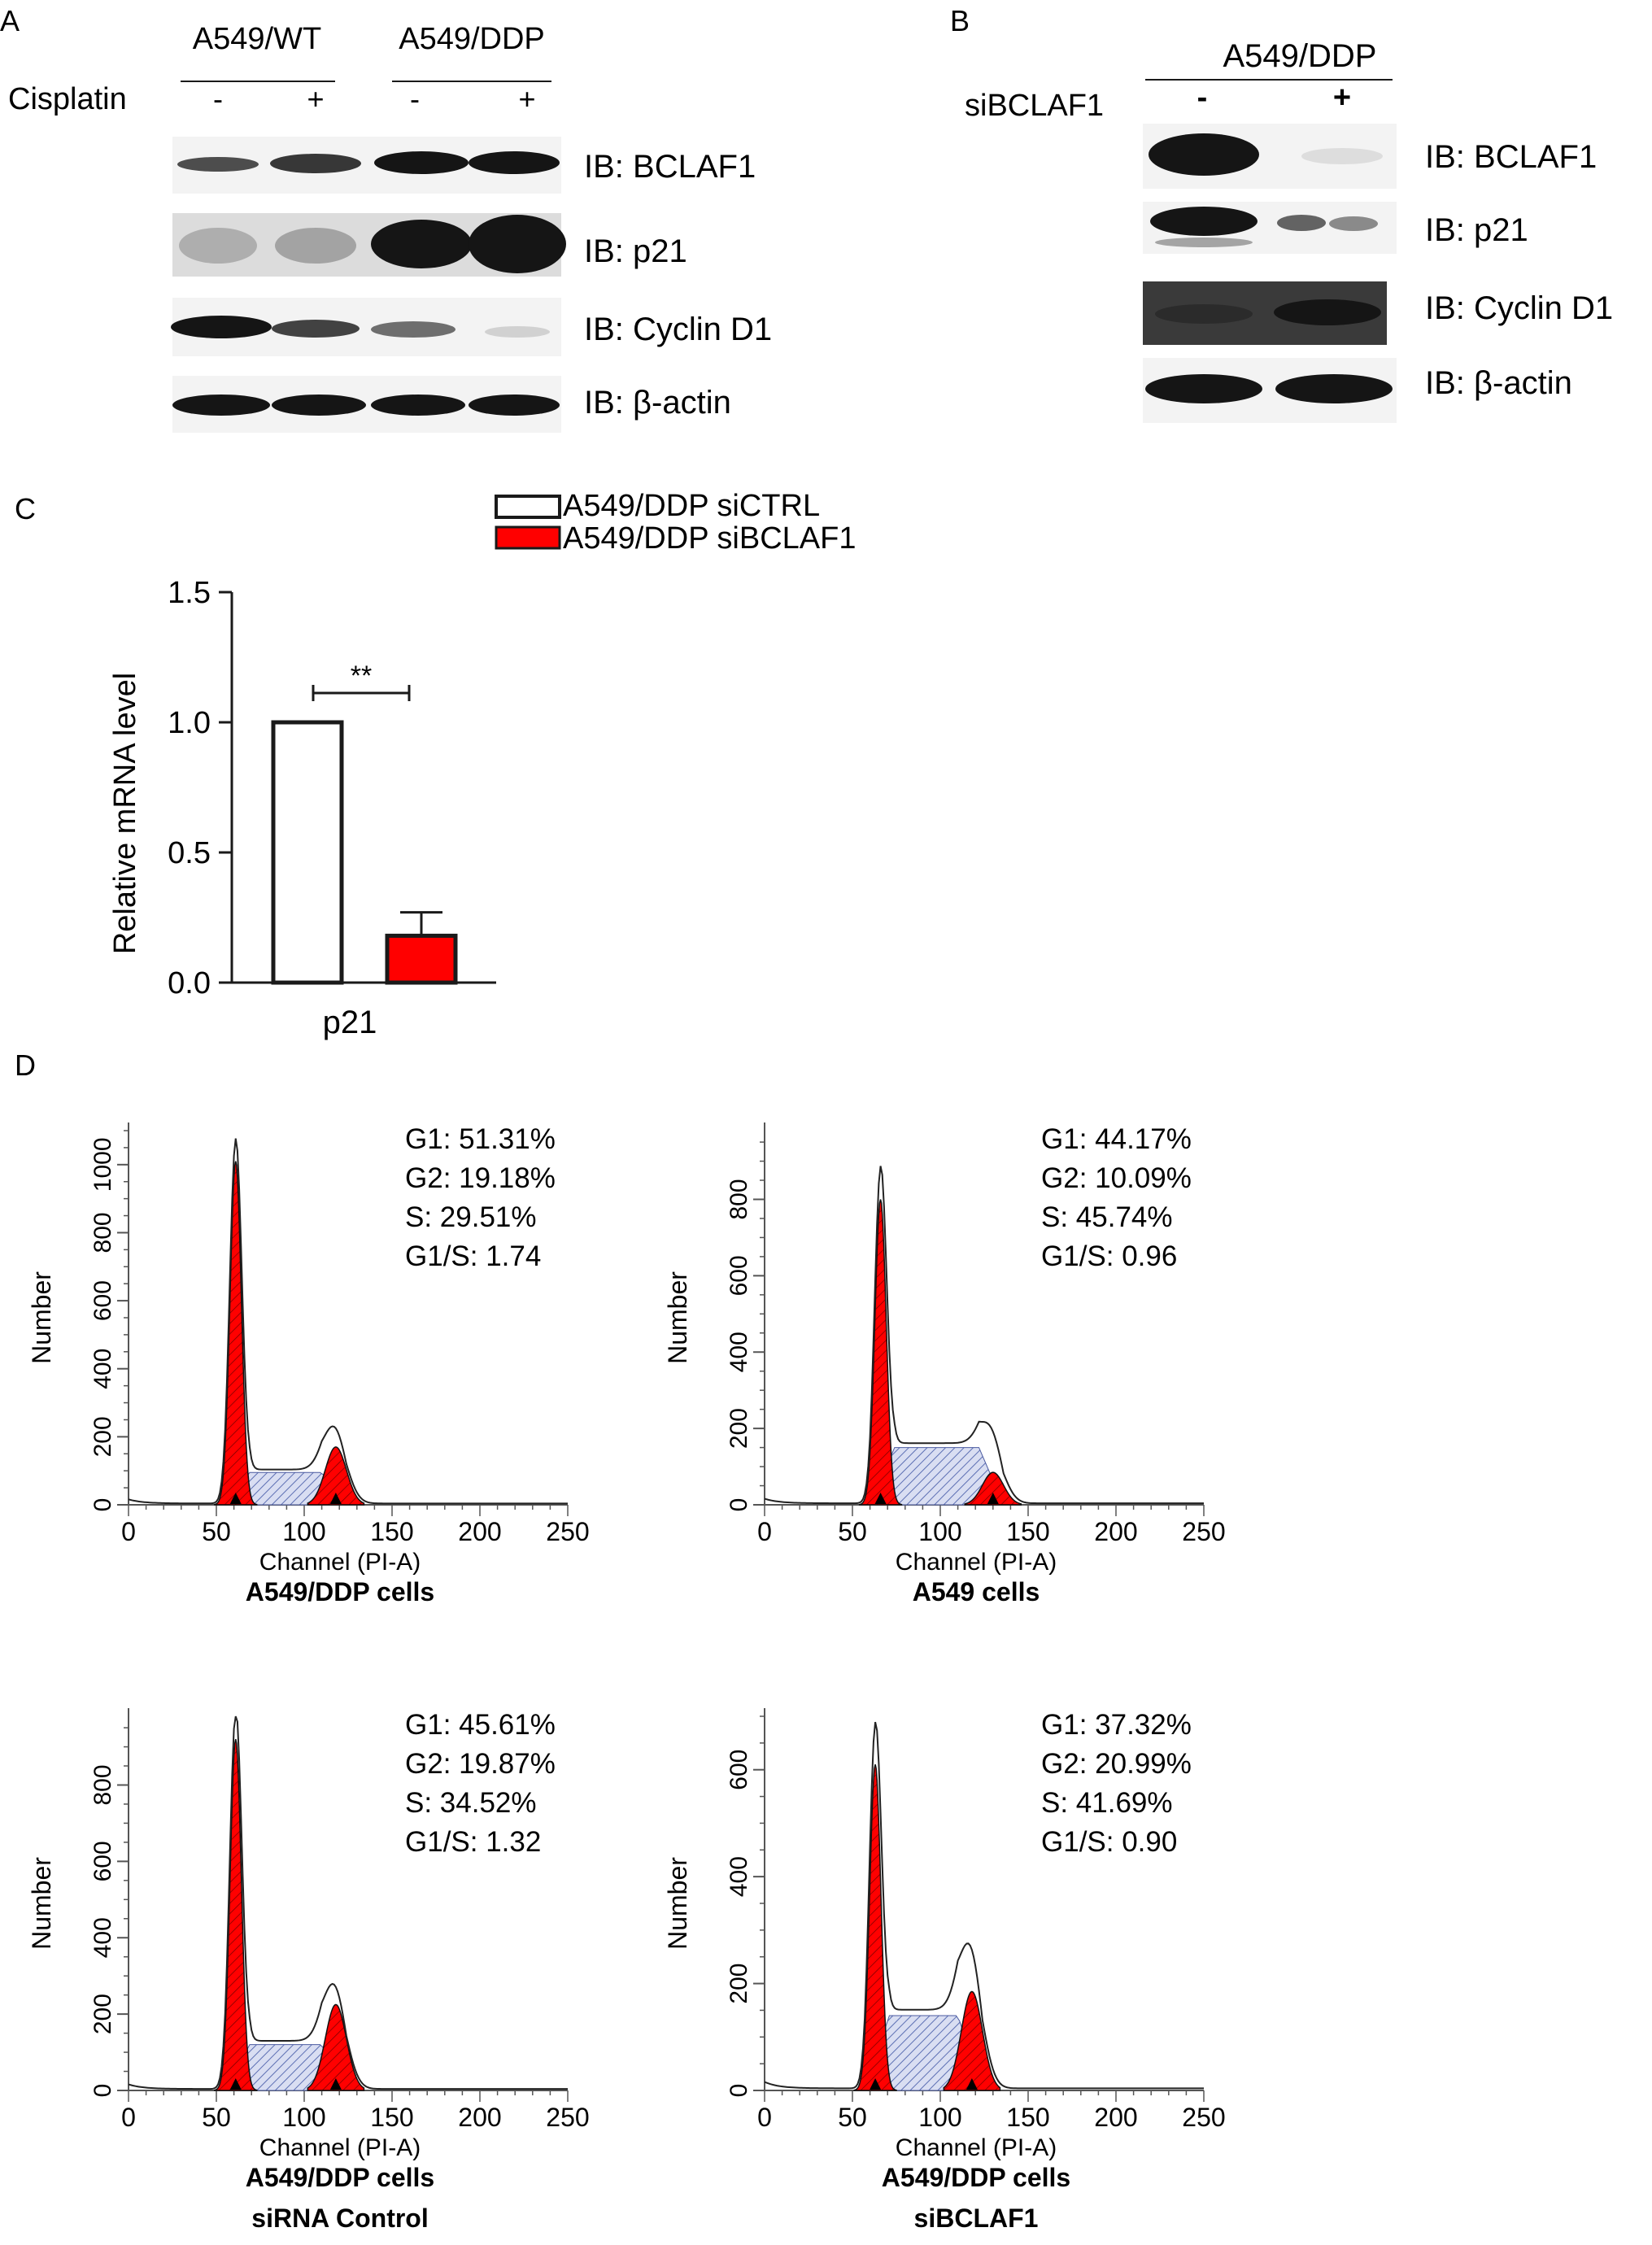  What do you see at coordinates (709, 538) in the screenshot?
I see `legend-label-sibclaf1: A549/DDP siBCLAF1` at bounding box center [709, 538].